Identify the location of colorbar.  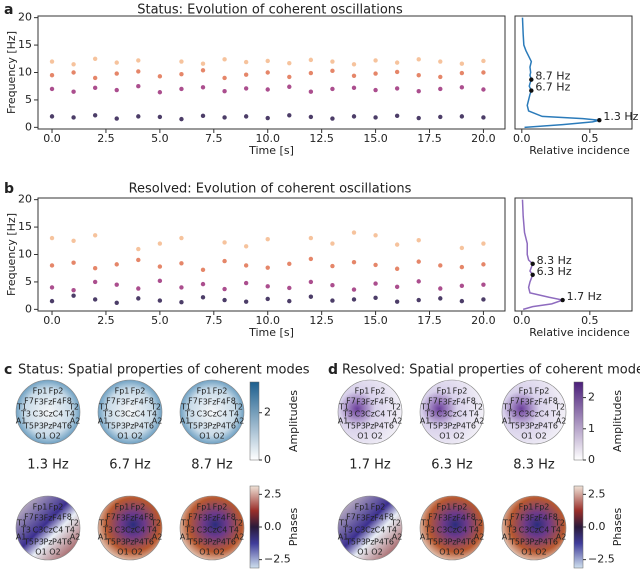
(254, 421).